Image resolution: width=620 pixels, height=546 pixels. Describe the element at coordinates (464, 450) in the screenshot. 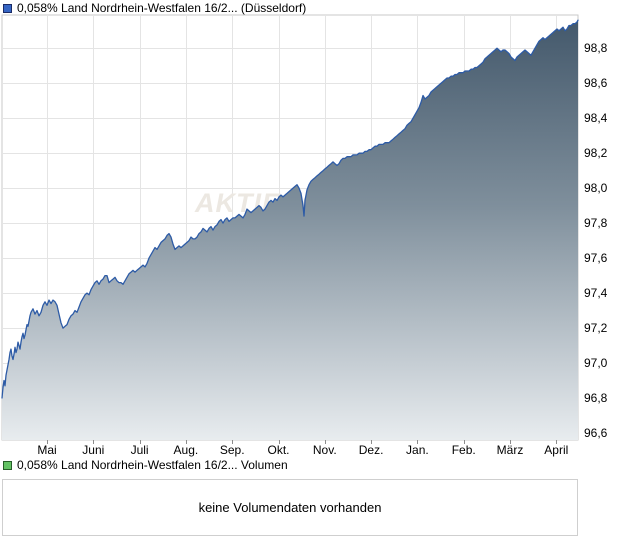

I see `x-axis-label: Feb.` at that location.